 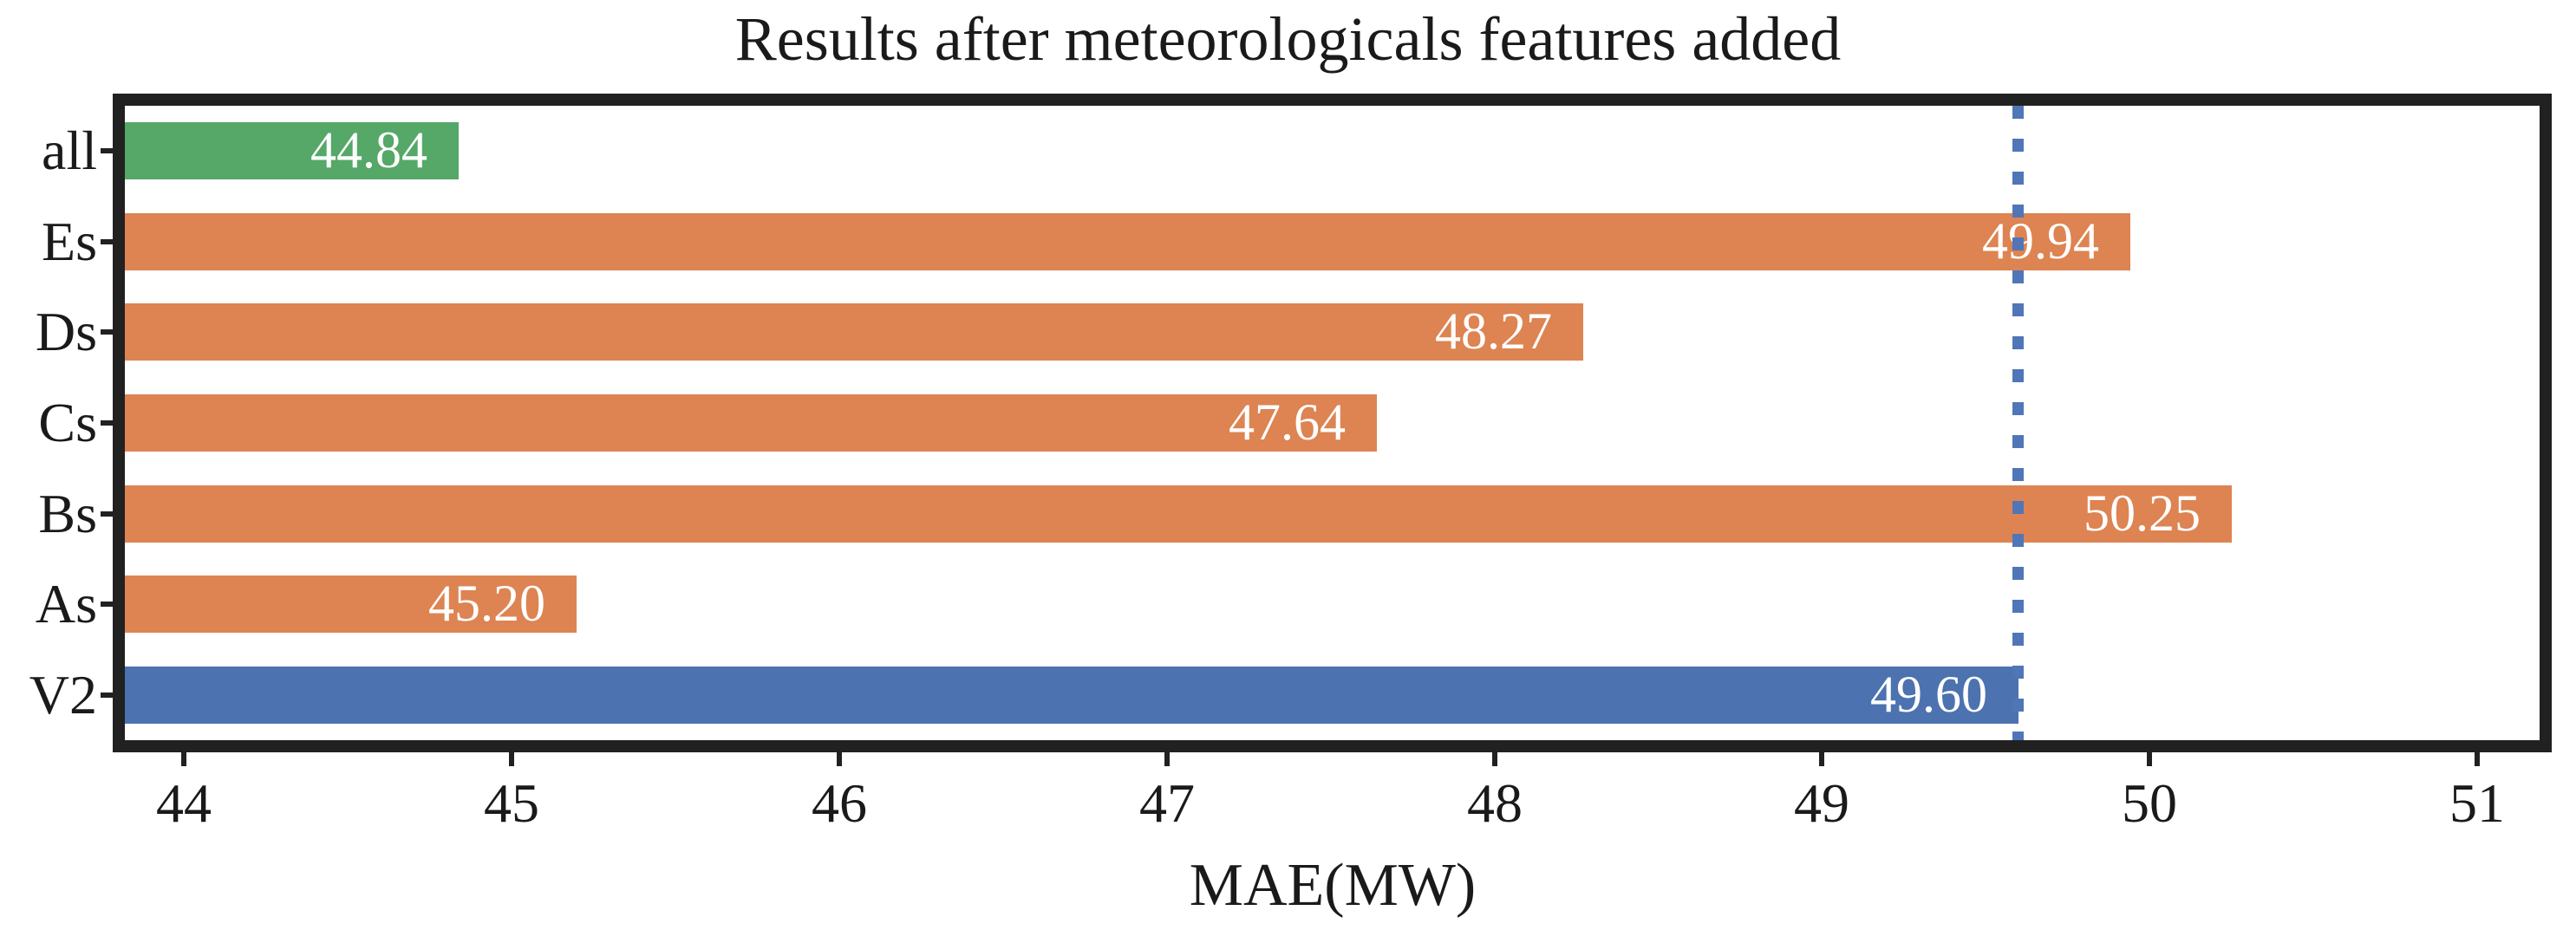 I want to click on bar-As, so click(x=351, y=604).